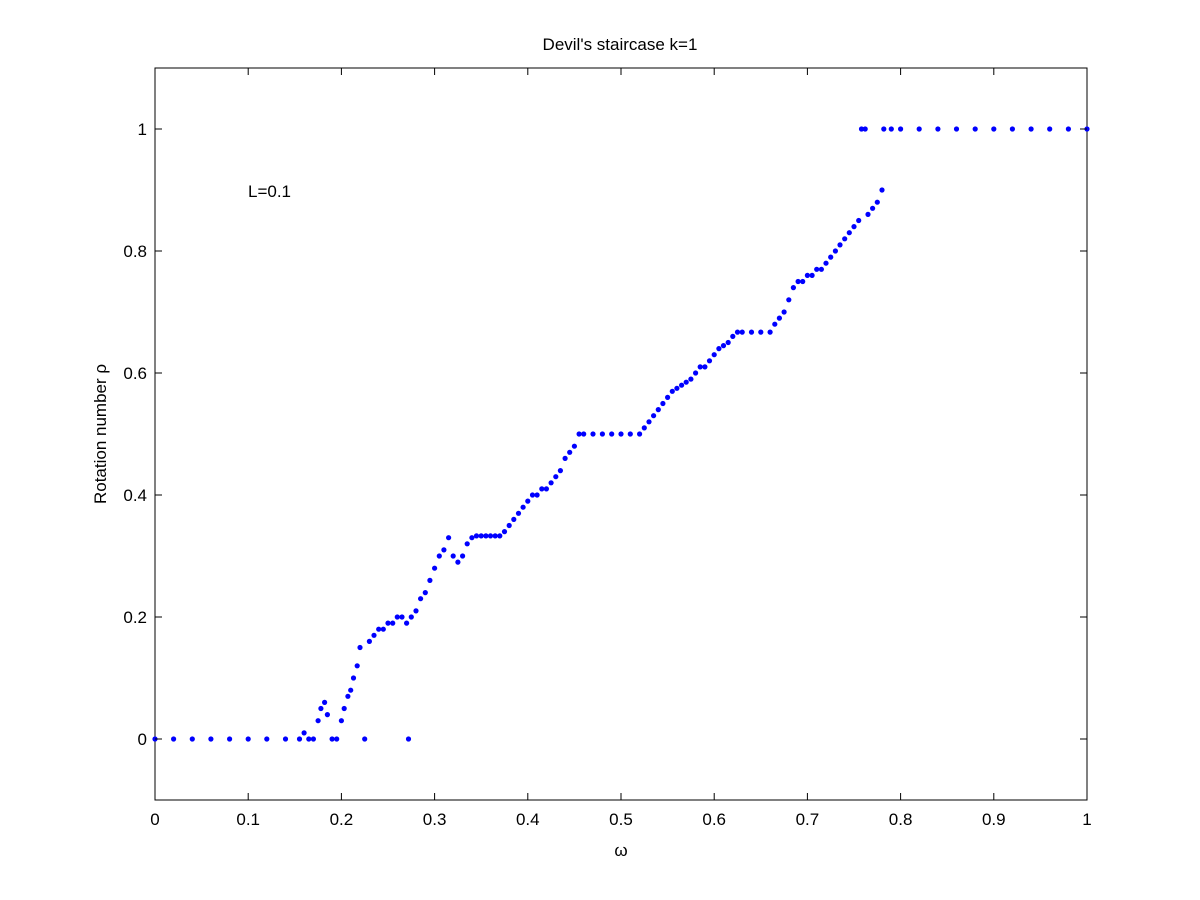  I want to click on y-tick-label: 0.4, so click(135, 495).